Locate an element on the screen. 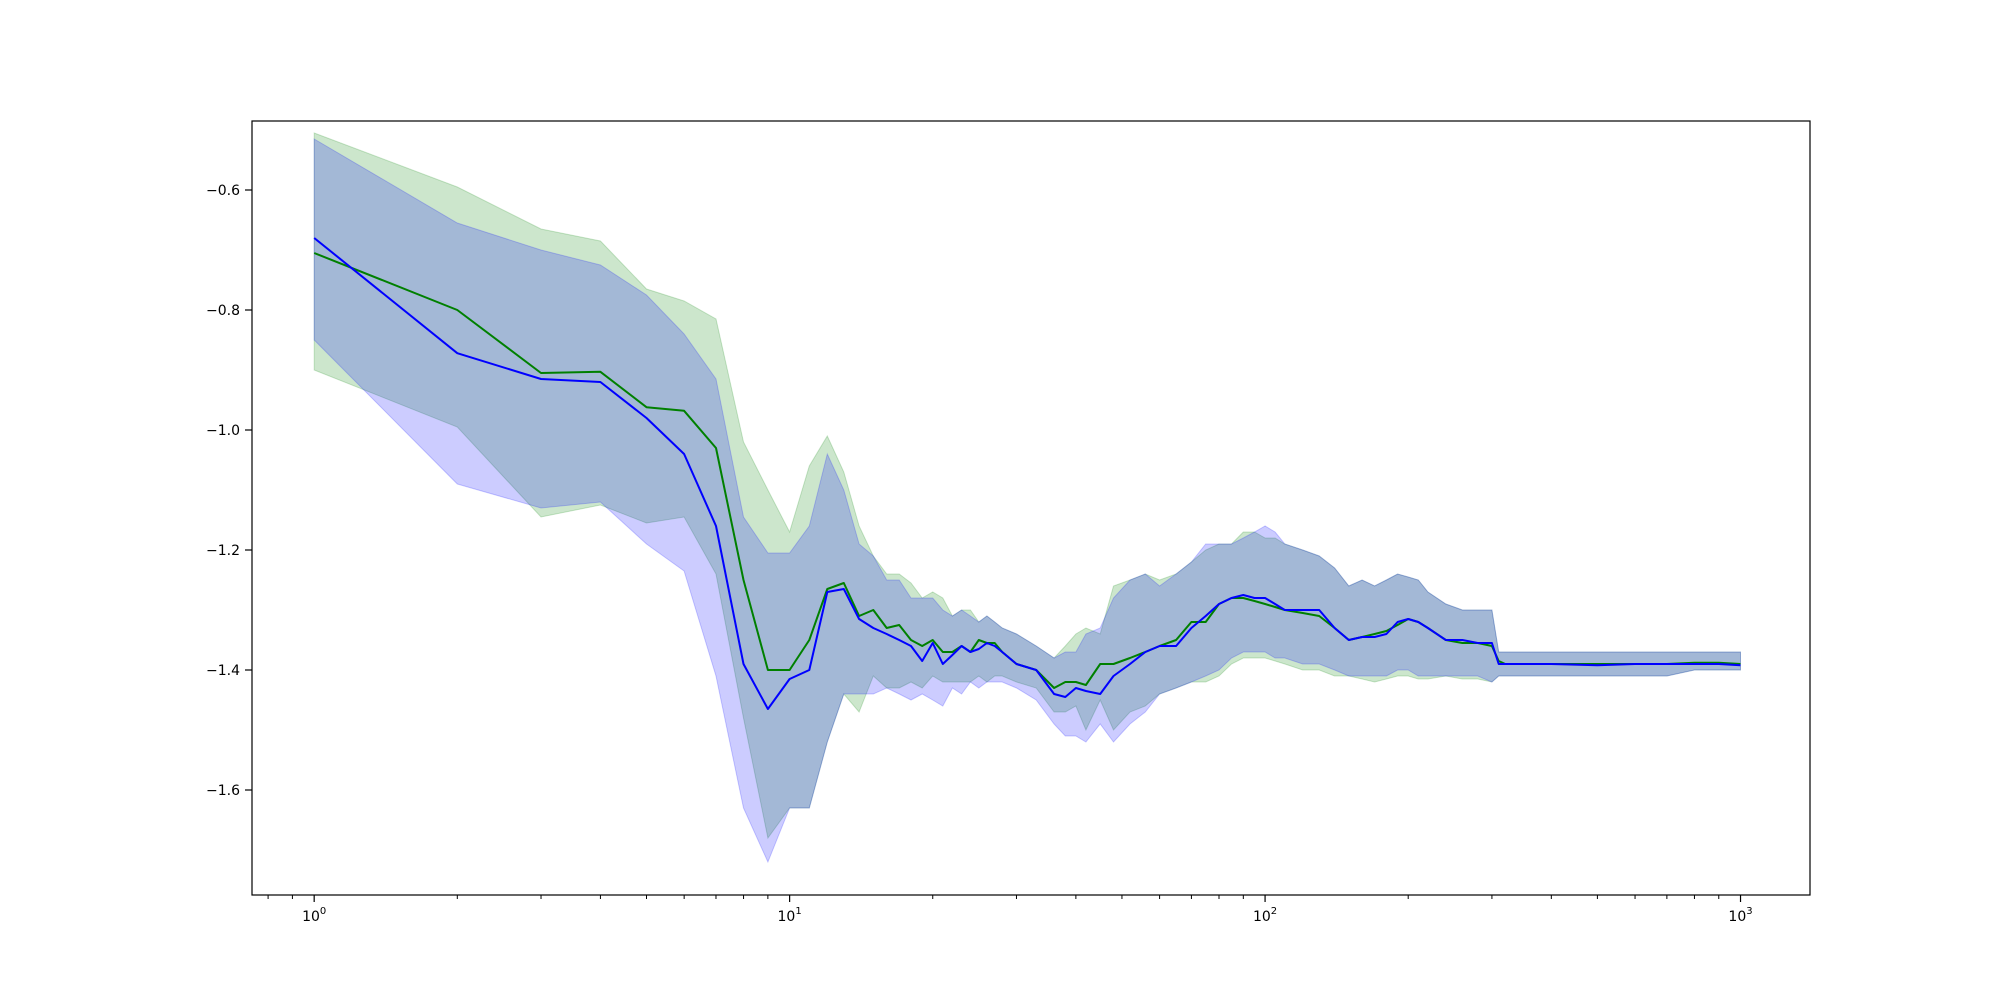 The height and width of the screenshot is (1000, 2000). x-tick-label-exponent: 1 is located at coordinates (798, 911).